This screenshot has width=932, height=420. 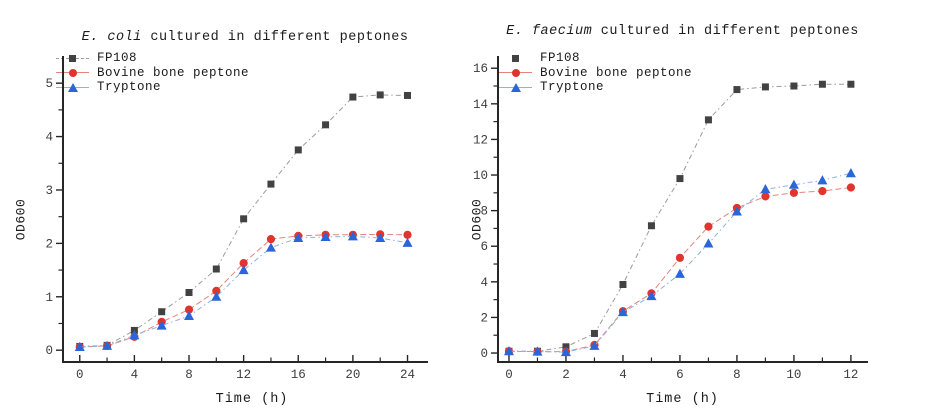 What do you see at coordinates (616, 72) in the screenshot?
I see `legend-label: Bovine bone peptone` at bounding box center [616, 72].